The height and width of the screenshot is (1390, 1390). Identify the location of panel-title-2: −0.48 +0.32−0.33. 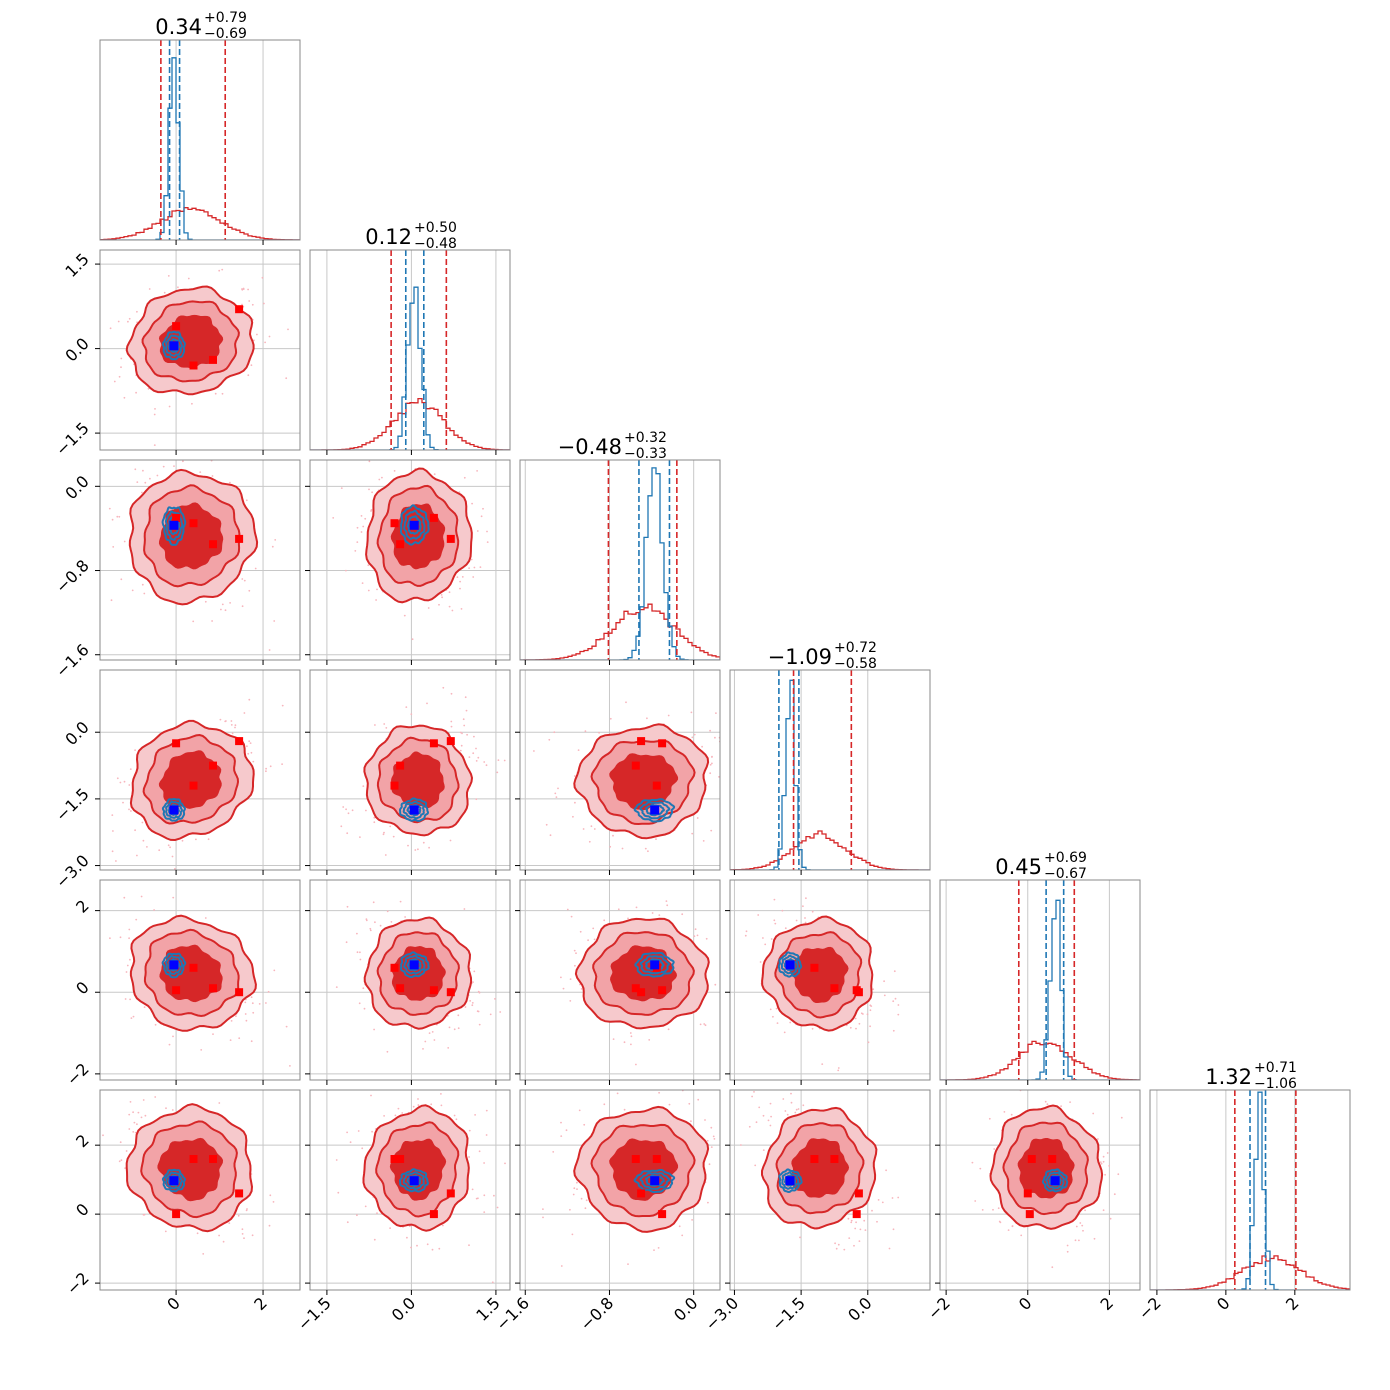
(612, 446).